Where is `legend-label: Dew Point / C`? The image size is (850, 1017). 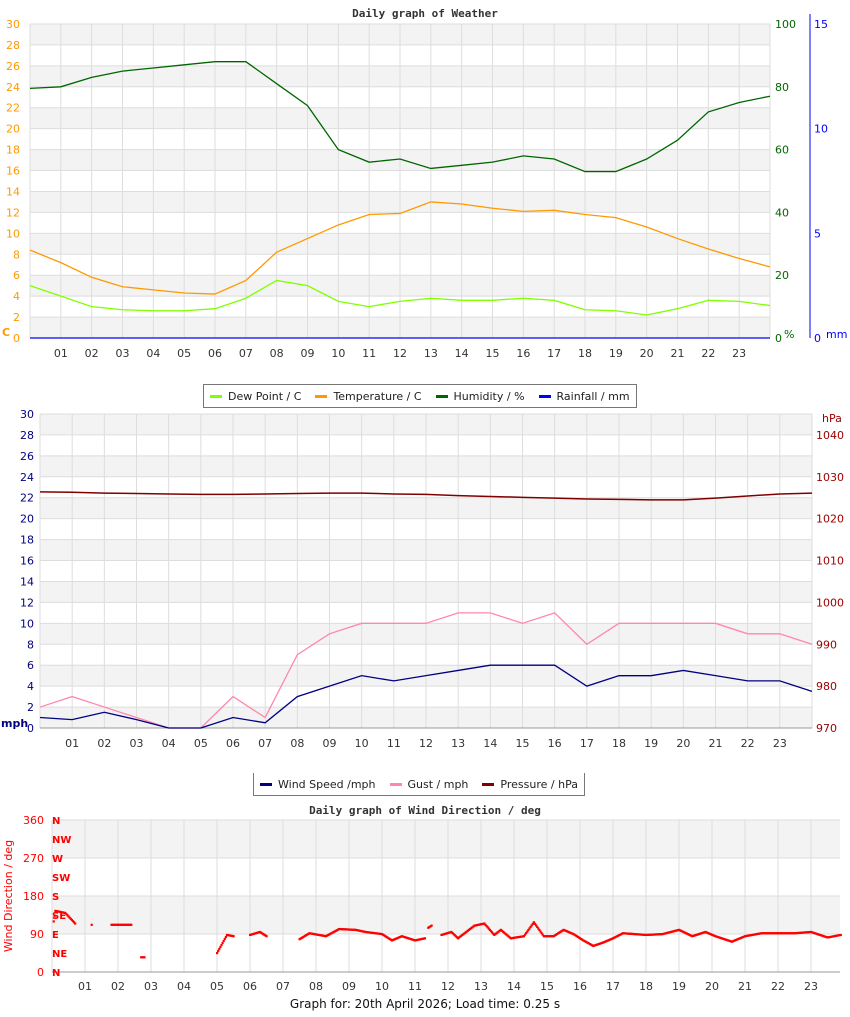
legend-label: Dew Point / C is located at coordinates (265, 396).